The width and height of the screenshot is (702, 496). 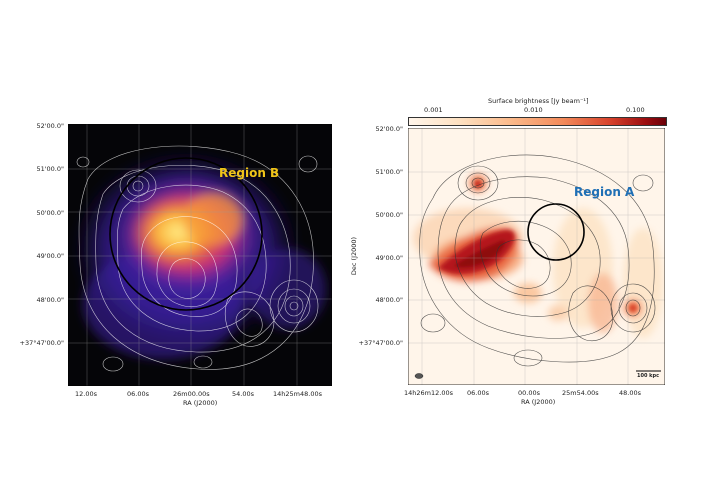 What do you see at coordinates (381, 343) in the screenshot?
I see `right-y-tick: +37°47'00.0"` at bounding box center [381, 343].